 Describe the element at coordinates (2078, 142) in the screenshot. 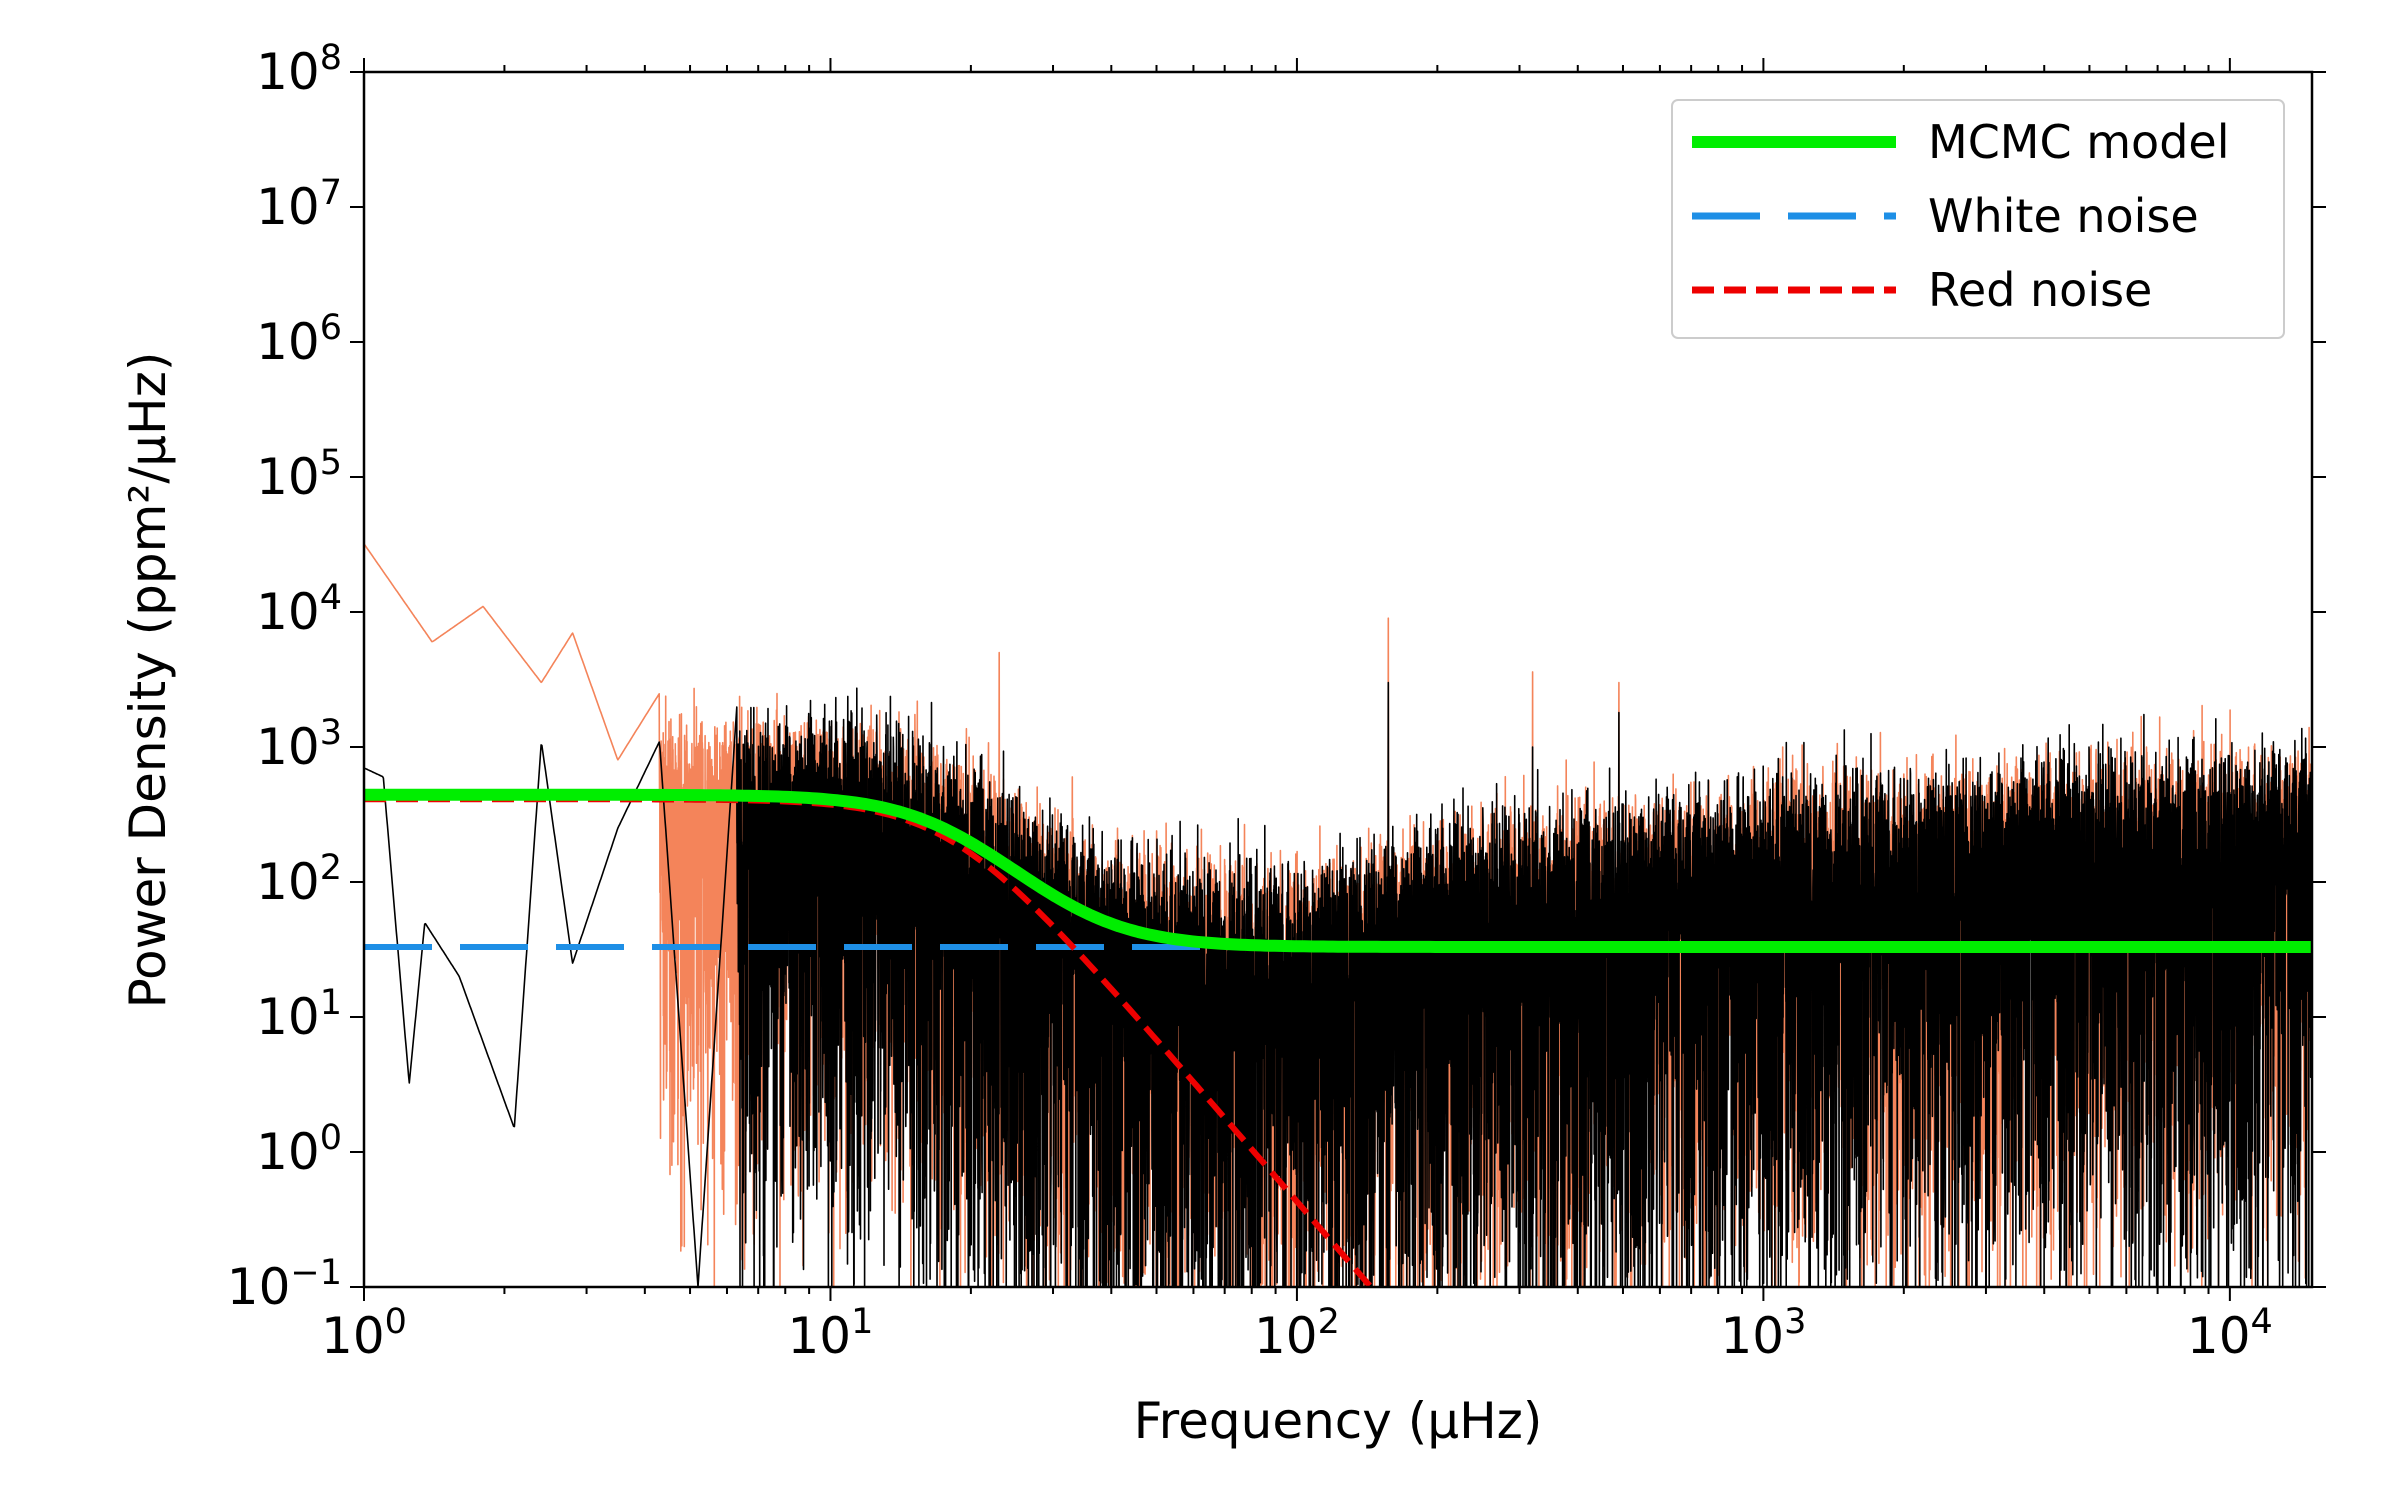

I see `legend-label-mcmc-model: MCMC model` at that location.